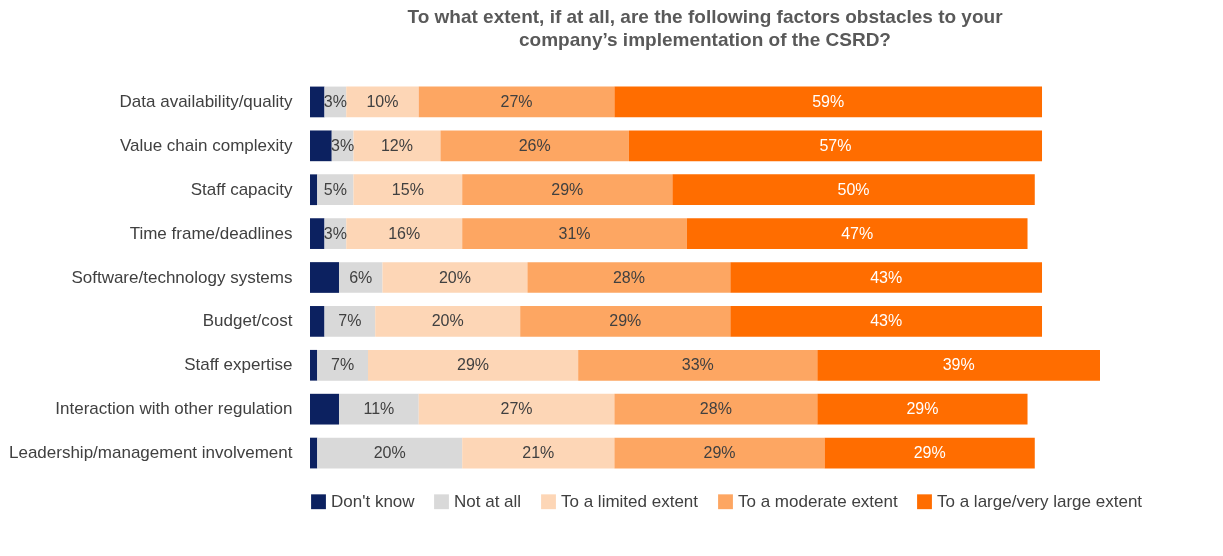 The height and width of the screenshot is (556, 1223). I want to click on data-label: 31%, so click(574, 233).